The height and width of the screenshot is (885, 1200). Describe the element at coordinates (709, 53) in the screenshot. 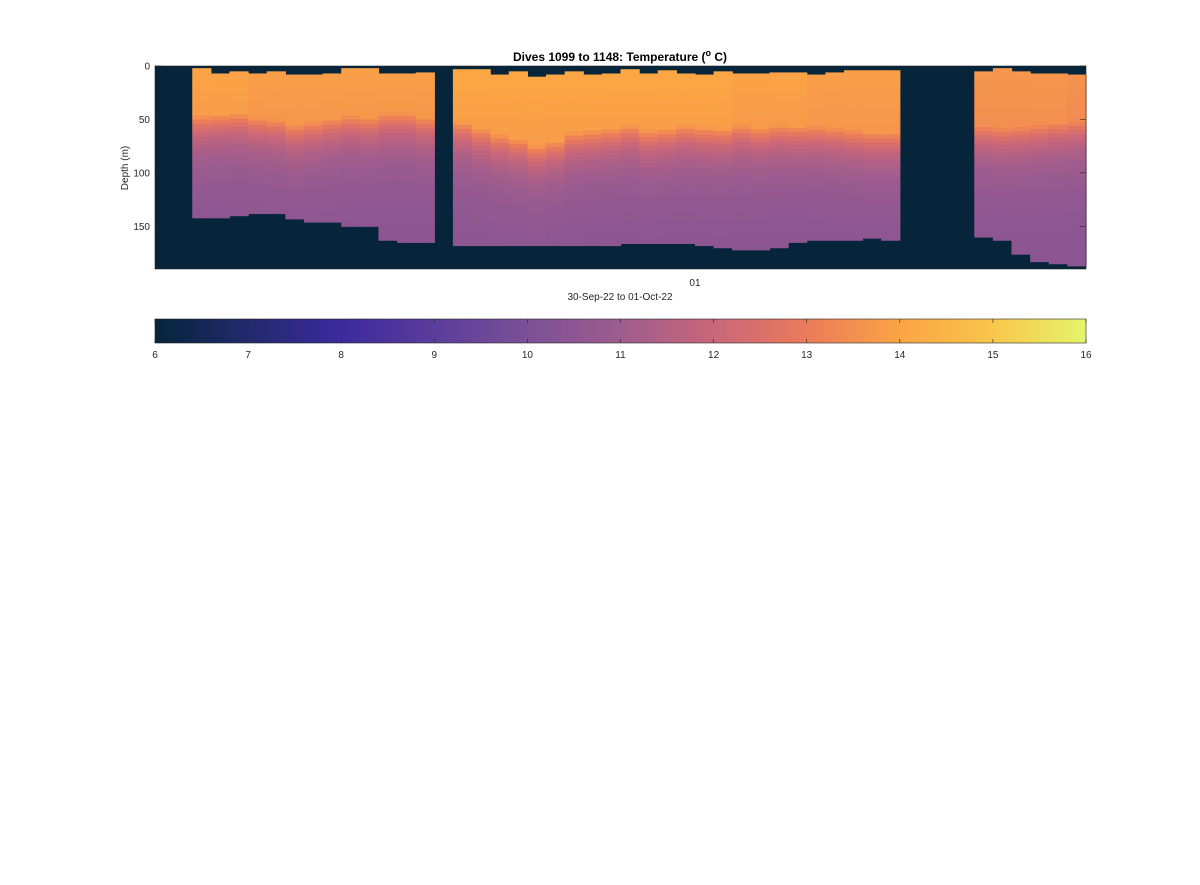

I see `degree-symbol: o` at that location.